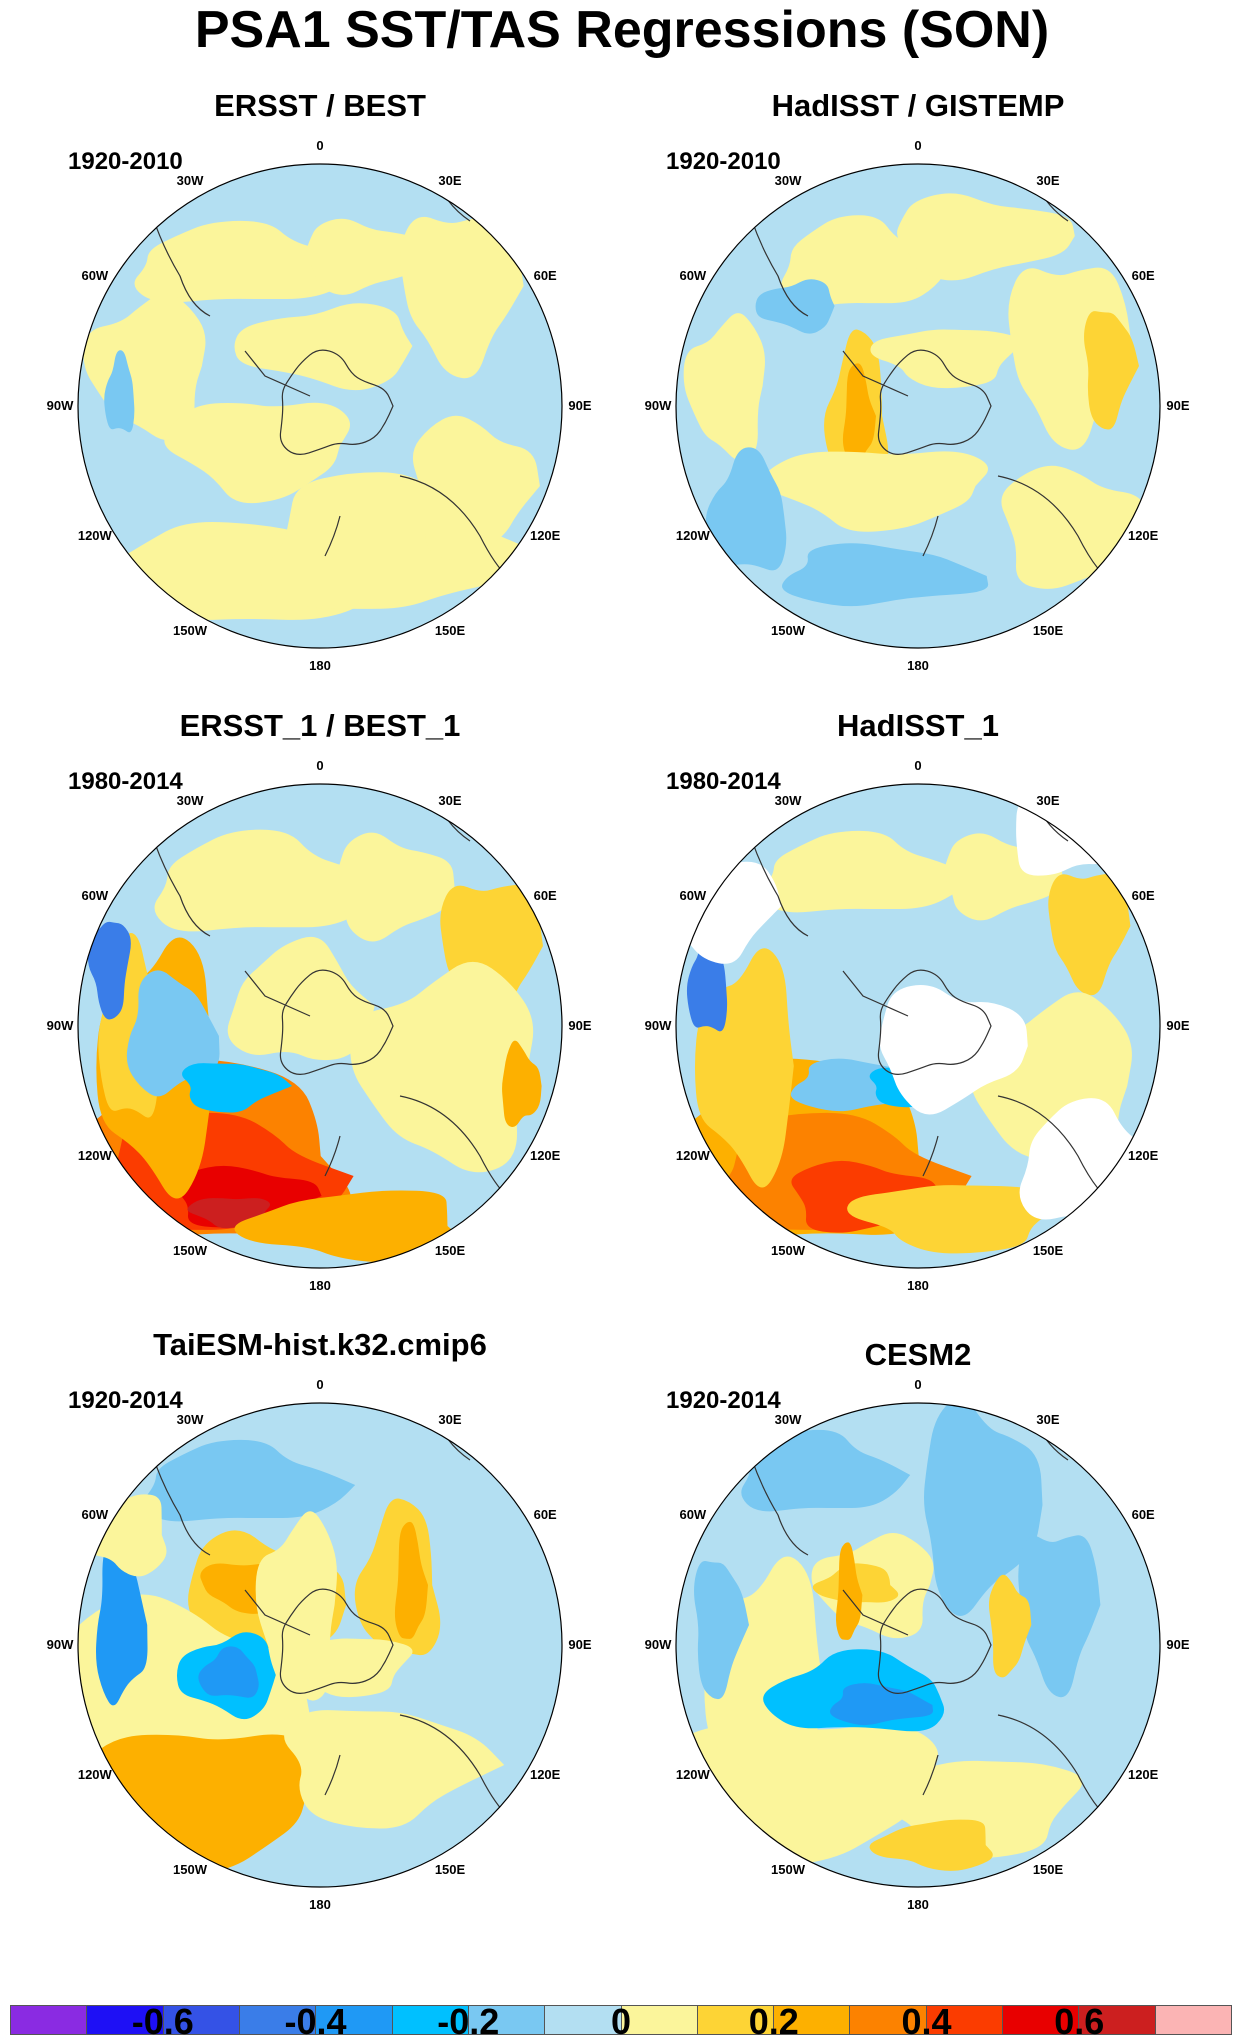 Image resolution: width=1244 pixels, height=2042 pixels. I want to click on missing-data, so click(953, 1050).